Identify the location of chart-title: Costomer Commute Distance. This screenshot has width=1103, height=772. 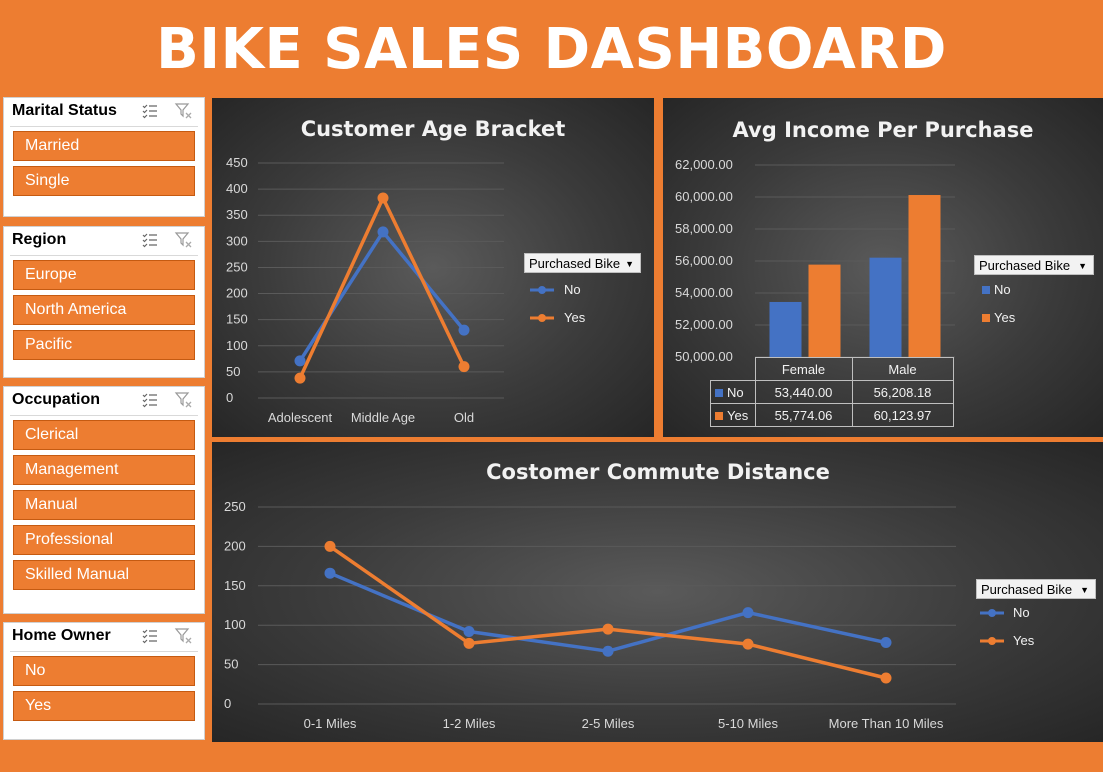
(658, 472).